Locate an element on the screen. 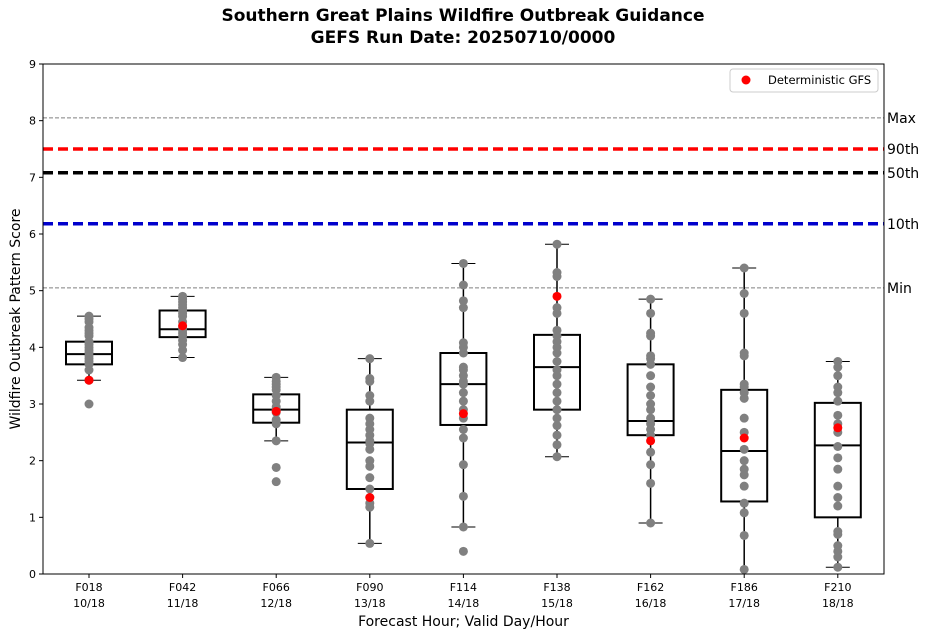  x-tick-label-valid: 17/18 is located at coordinates (744, 603).